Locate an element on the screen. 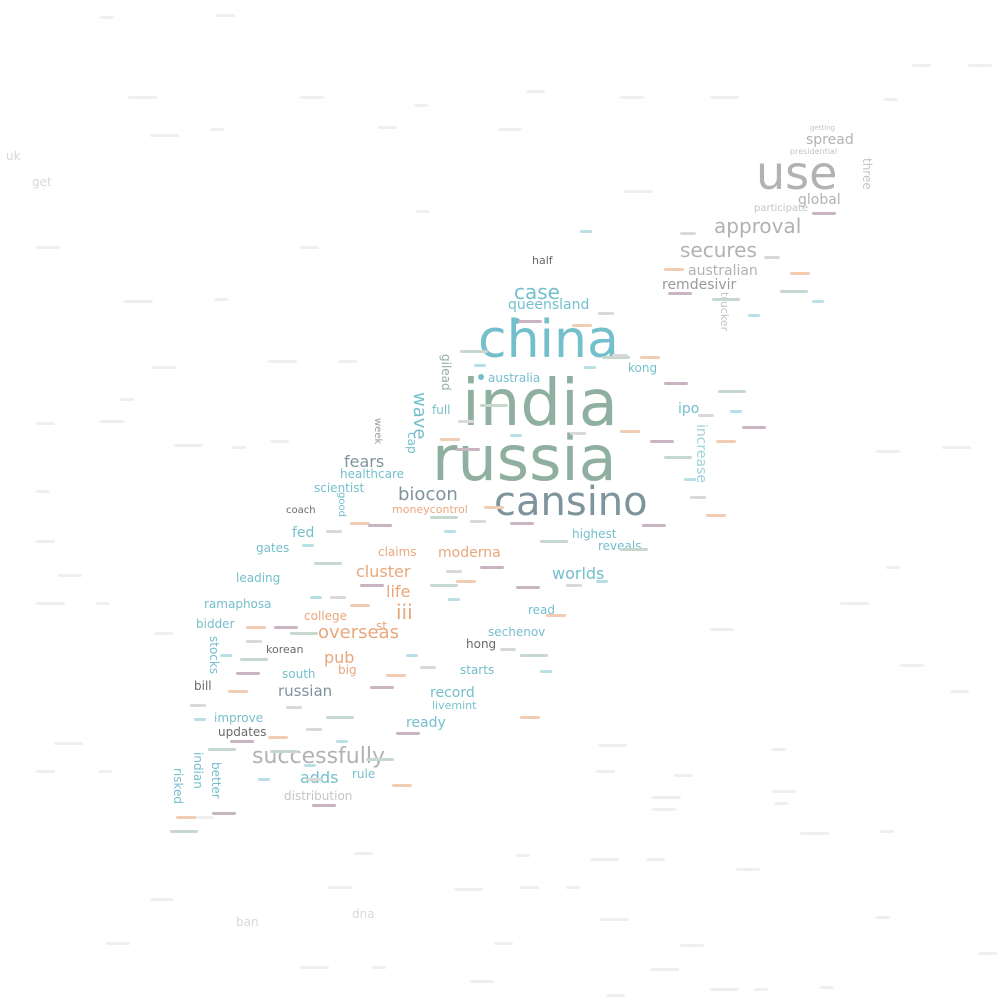 Image resolution: width=1000 pixels, height=1000 pixels. word-week: week is located at coordinates (377, 431).